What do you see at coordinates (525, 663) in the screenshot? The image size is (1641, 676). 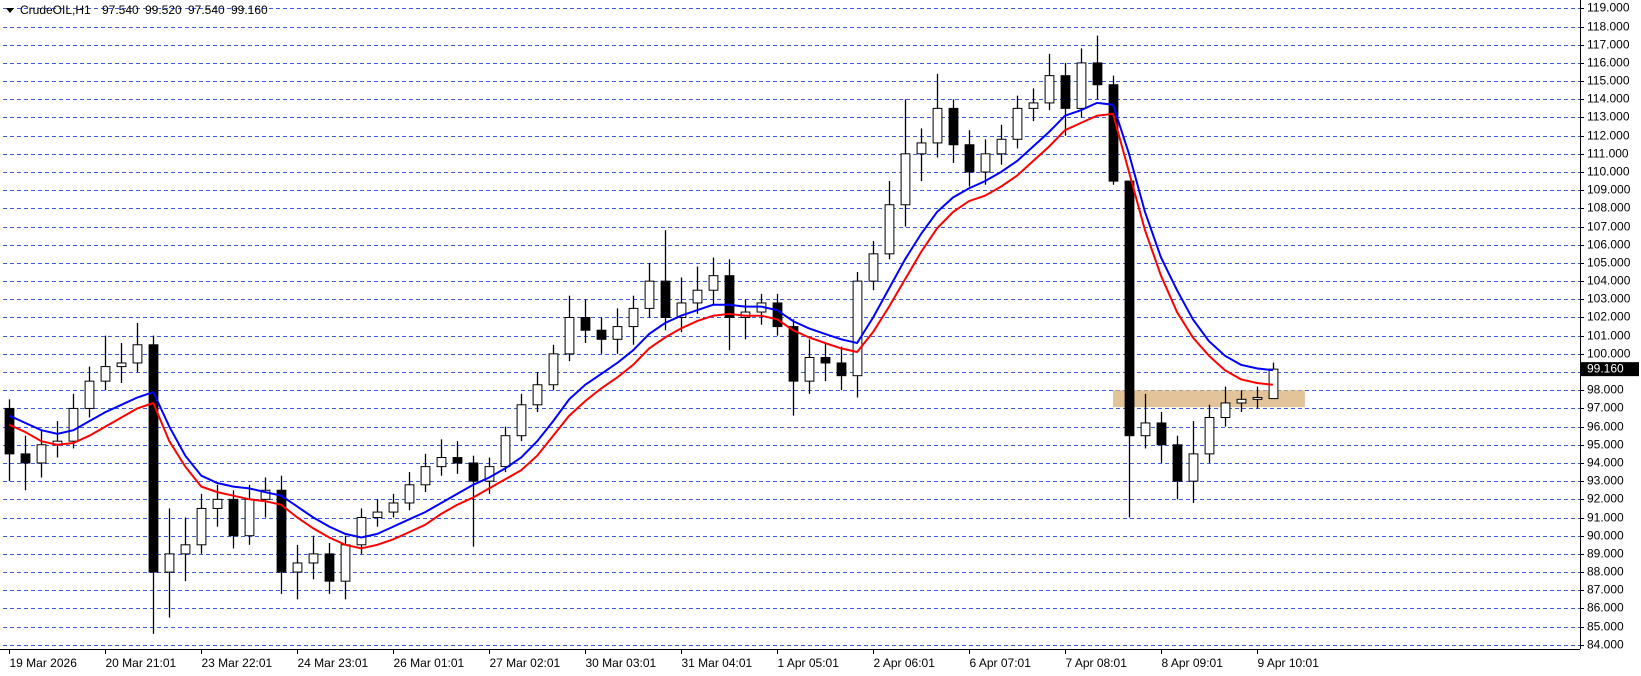 I see `x-tick-label: 27 Mar 02:01` at bounding box center [525, 663].